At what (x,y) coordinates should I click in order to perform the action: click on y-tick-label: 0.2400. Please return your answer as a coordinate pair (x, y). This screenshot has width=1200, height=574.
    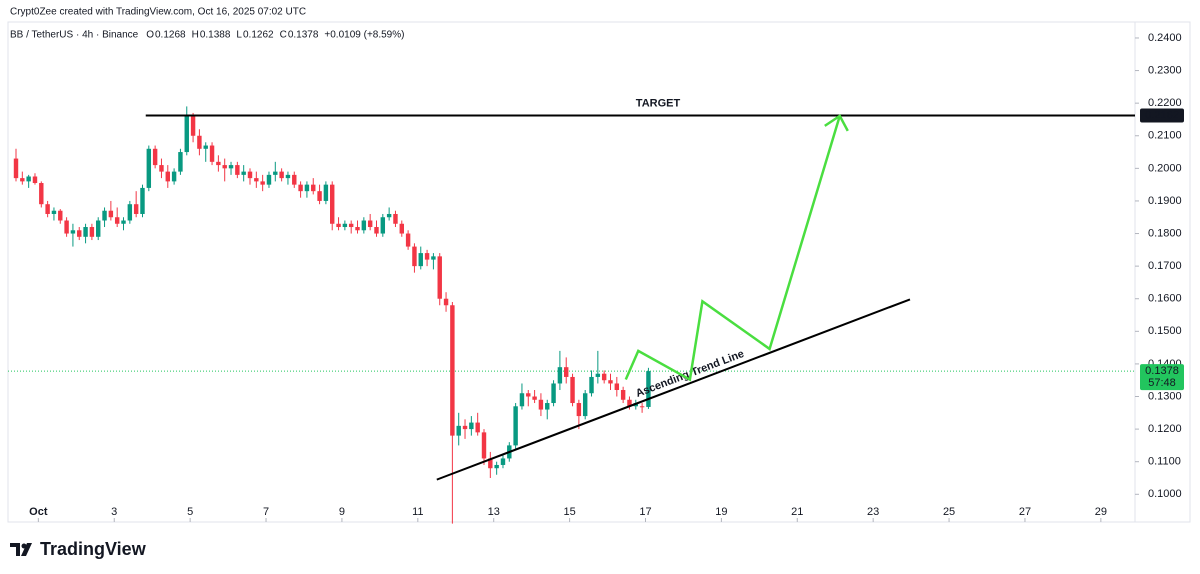
    Looking at the image, I should click on (1165, 38).